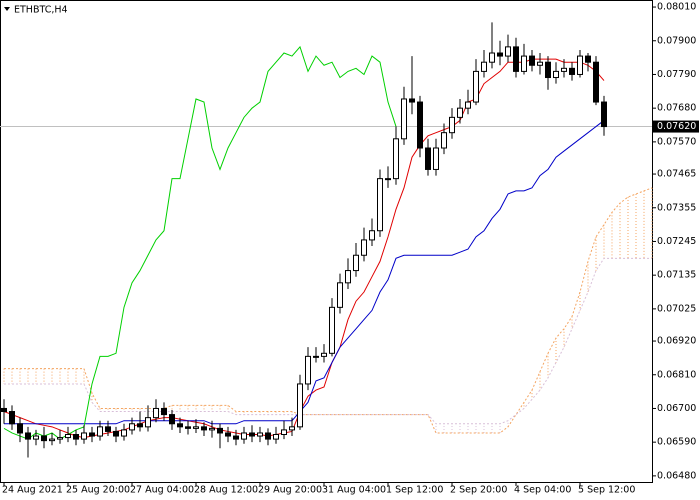 The image size is (700, 500). I want to click on y-tick-label: 0.07465, so click(676, 174).